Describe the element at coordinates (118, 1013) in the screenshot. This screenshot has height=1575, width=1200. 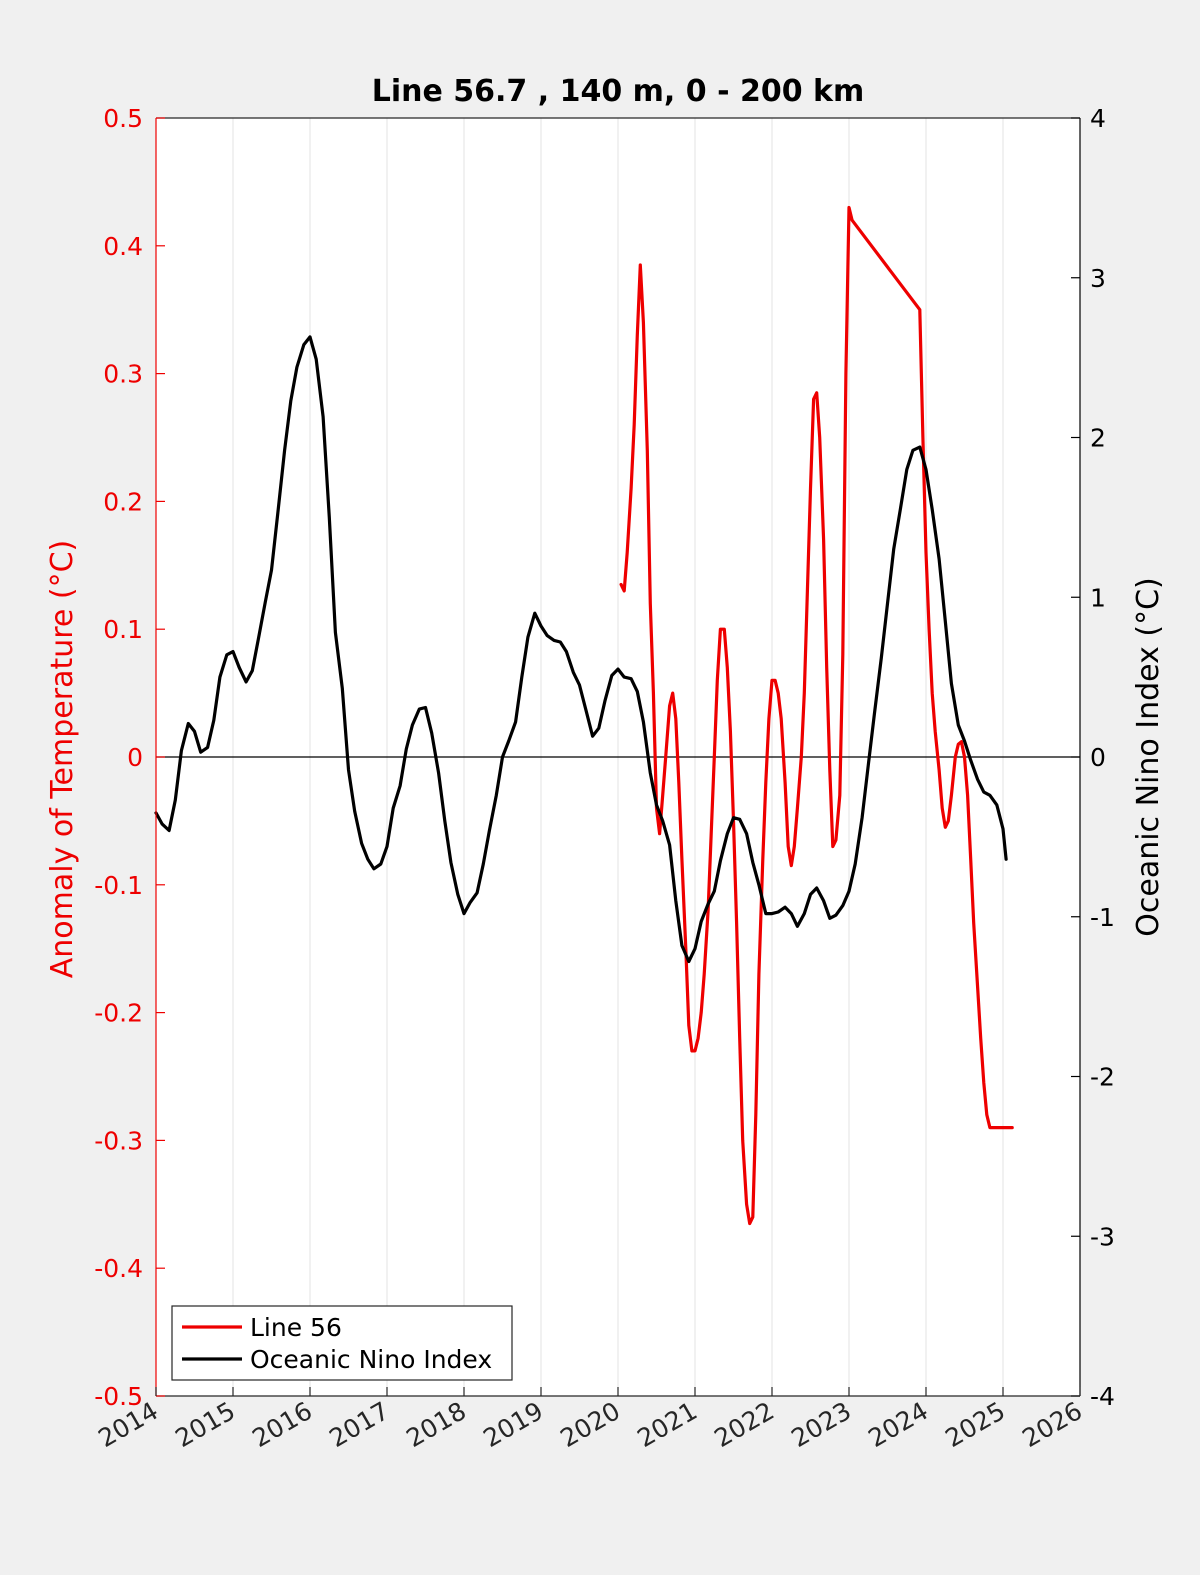
I see `left-tick-label: -0.2` at that location.